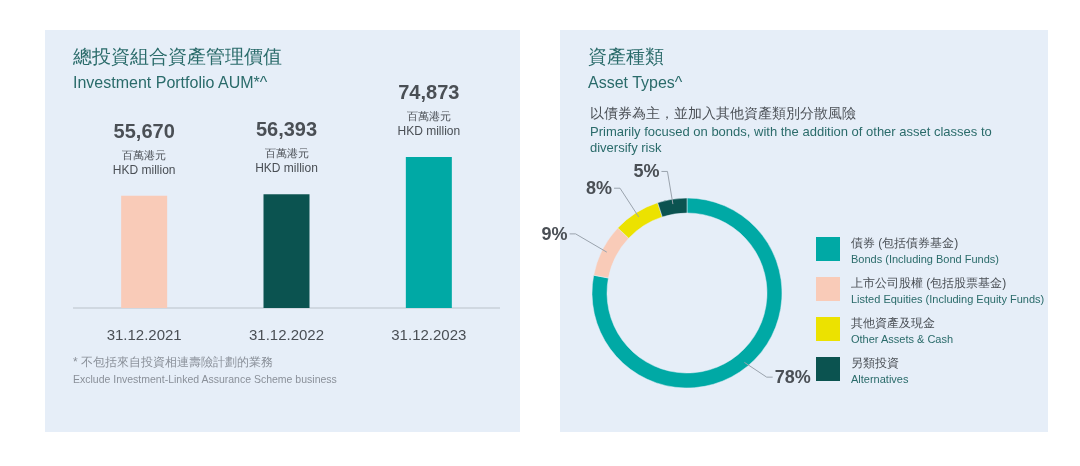 The width and height of the screenshot is (1080, 466). Describe the element at coordinates (429, 334) in the screenshot. I see `x-tick-label: 31.12.2023` at that location.